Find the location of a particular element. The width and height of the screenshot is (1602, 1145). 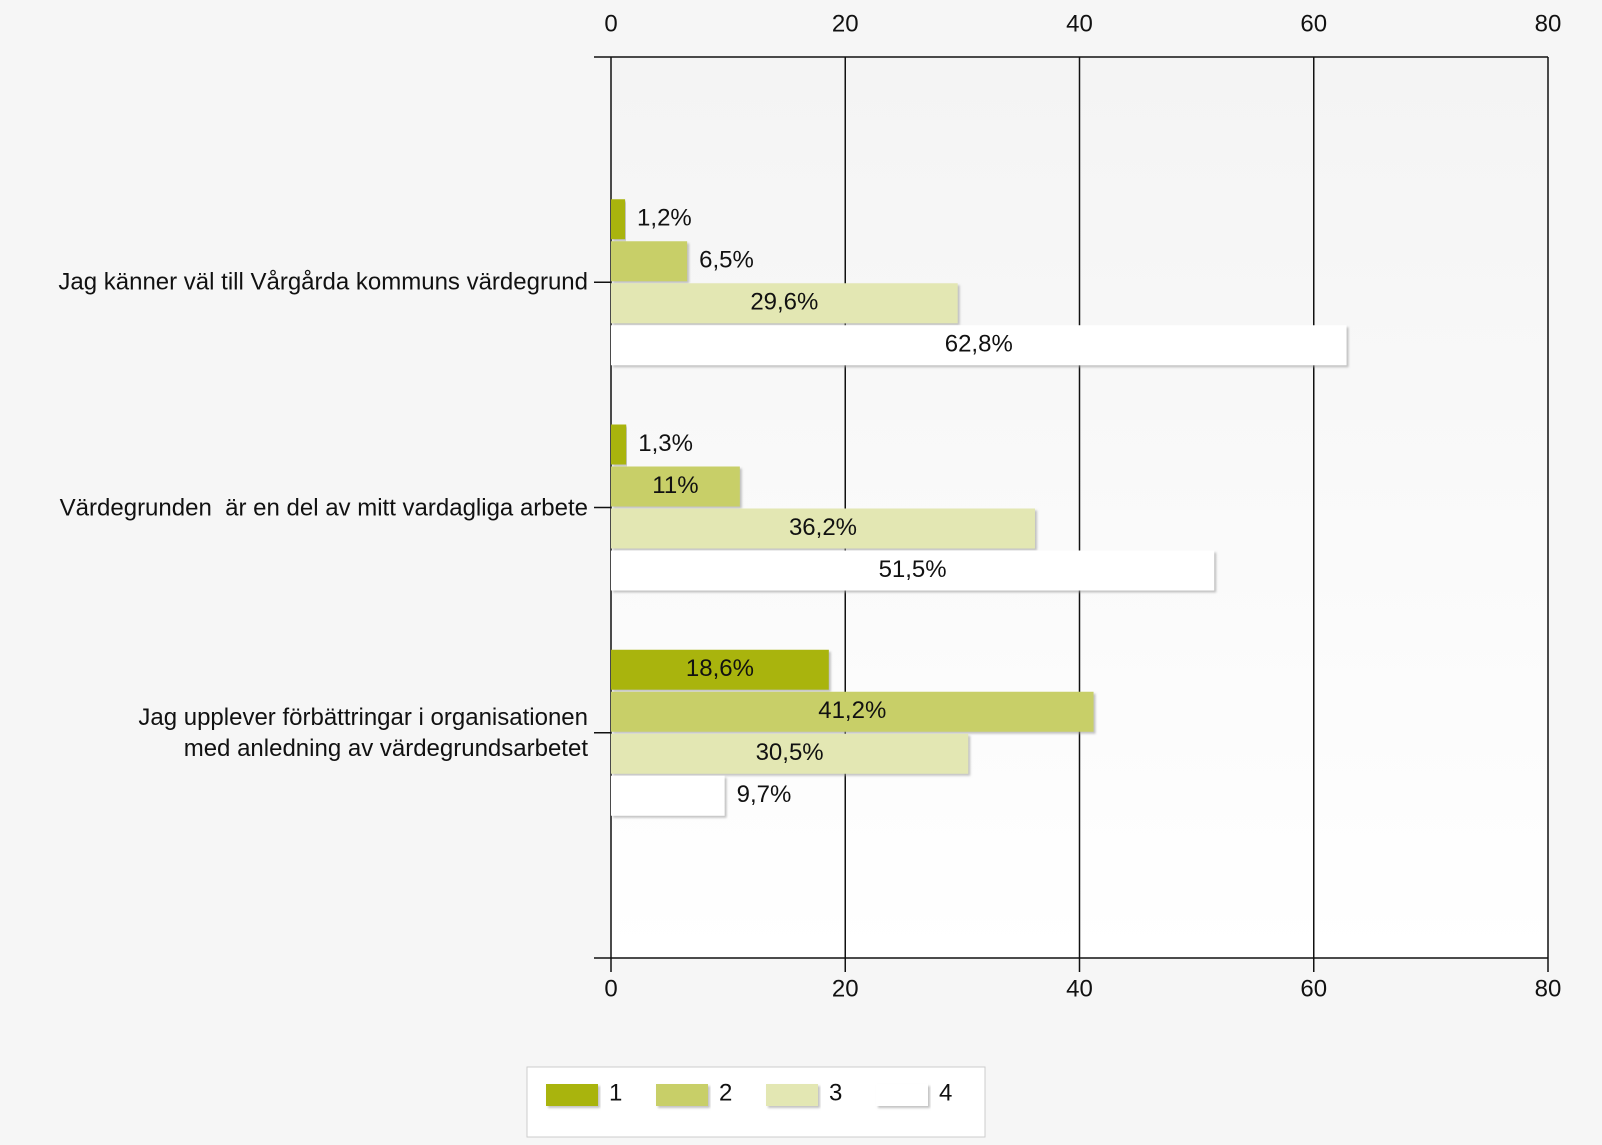

value-label: 11% is located at coordinates (675, 485).